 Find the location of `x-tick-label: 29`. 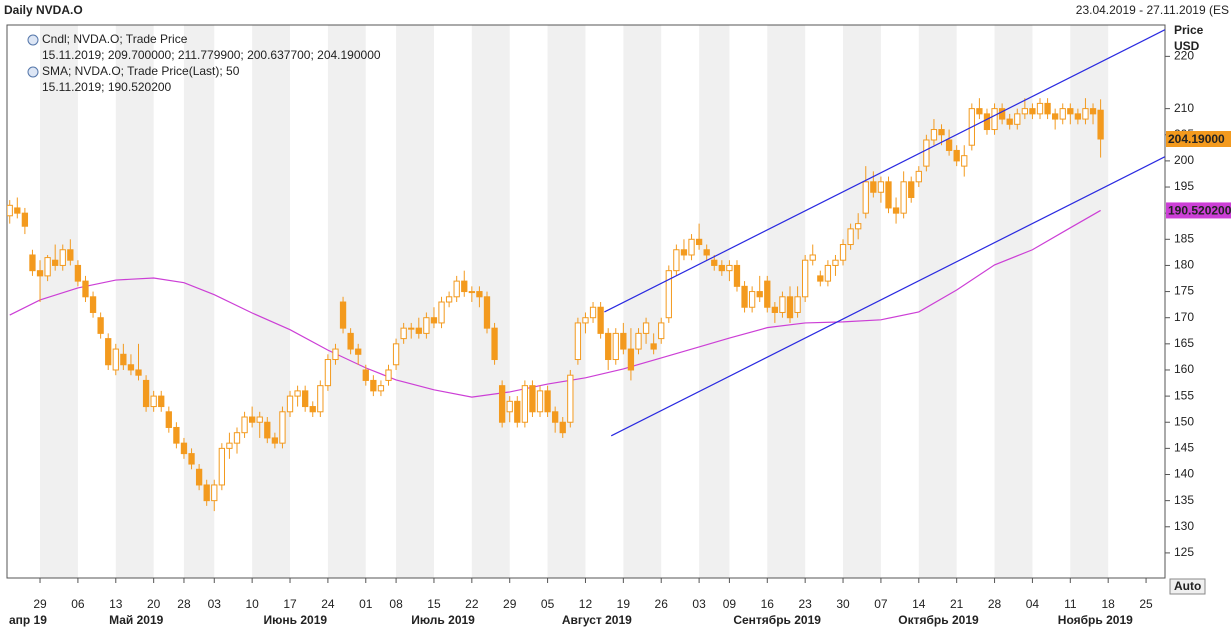

x-tick-label: 29 is located at coordinates (510, 604).